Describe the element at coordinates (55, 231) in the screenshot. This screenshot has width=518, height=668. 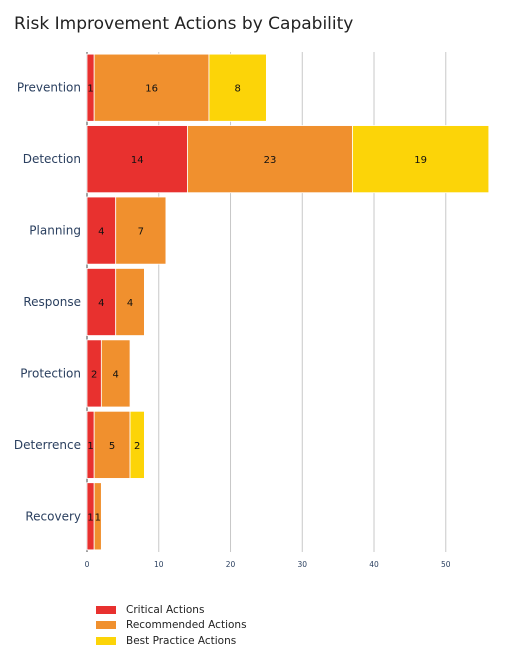
I see `category-label: Planning` at that location.